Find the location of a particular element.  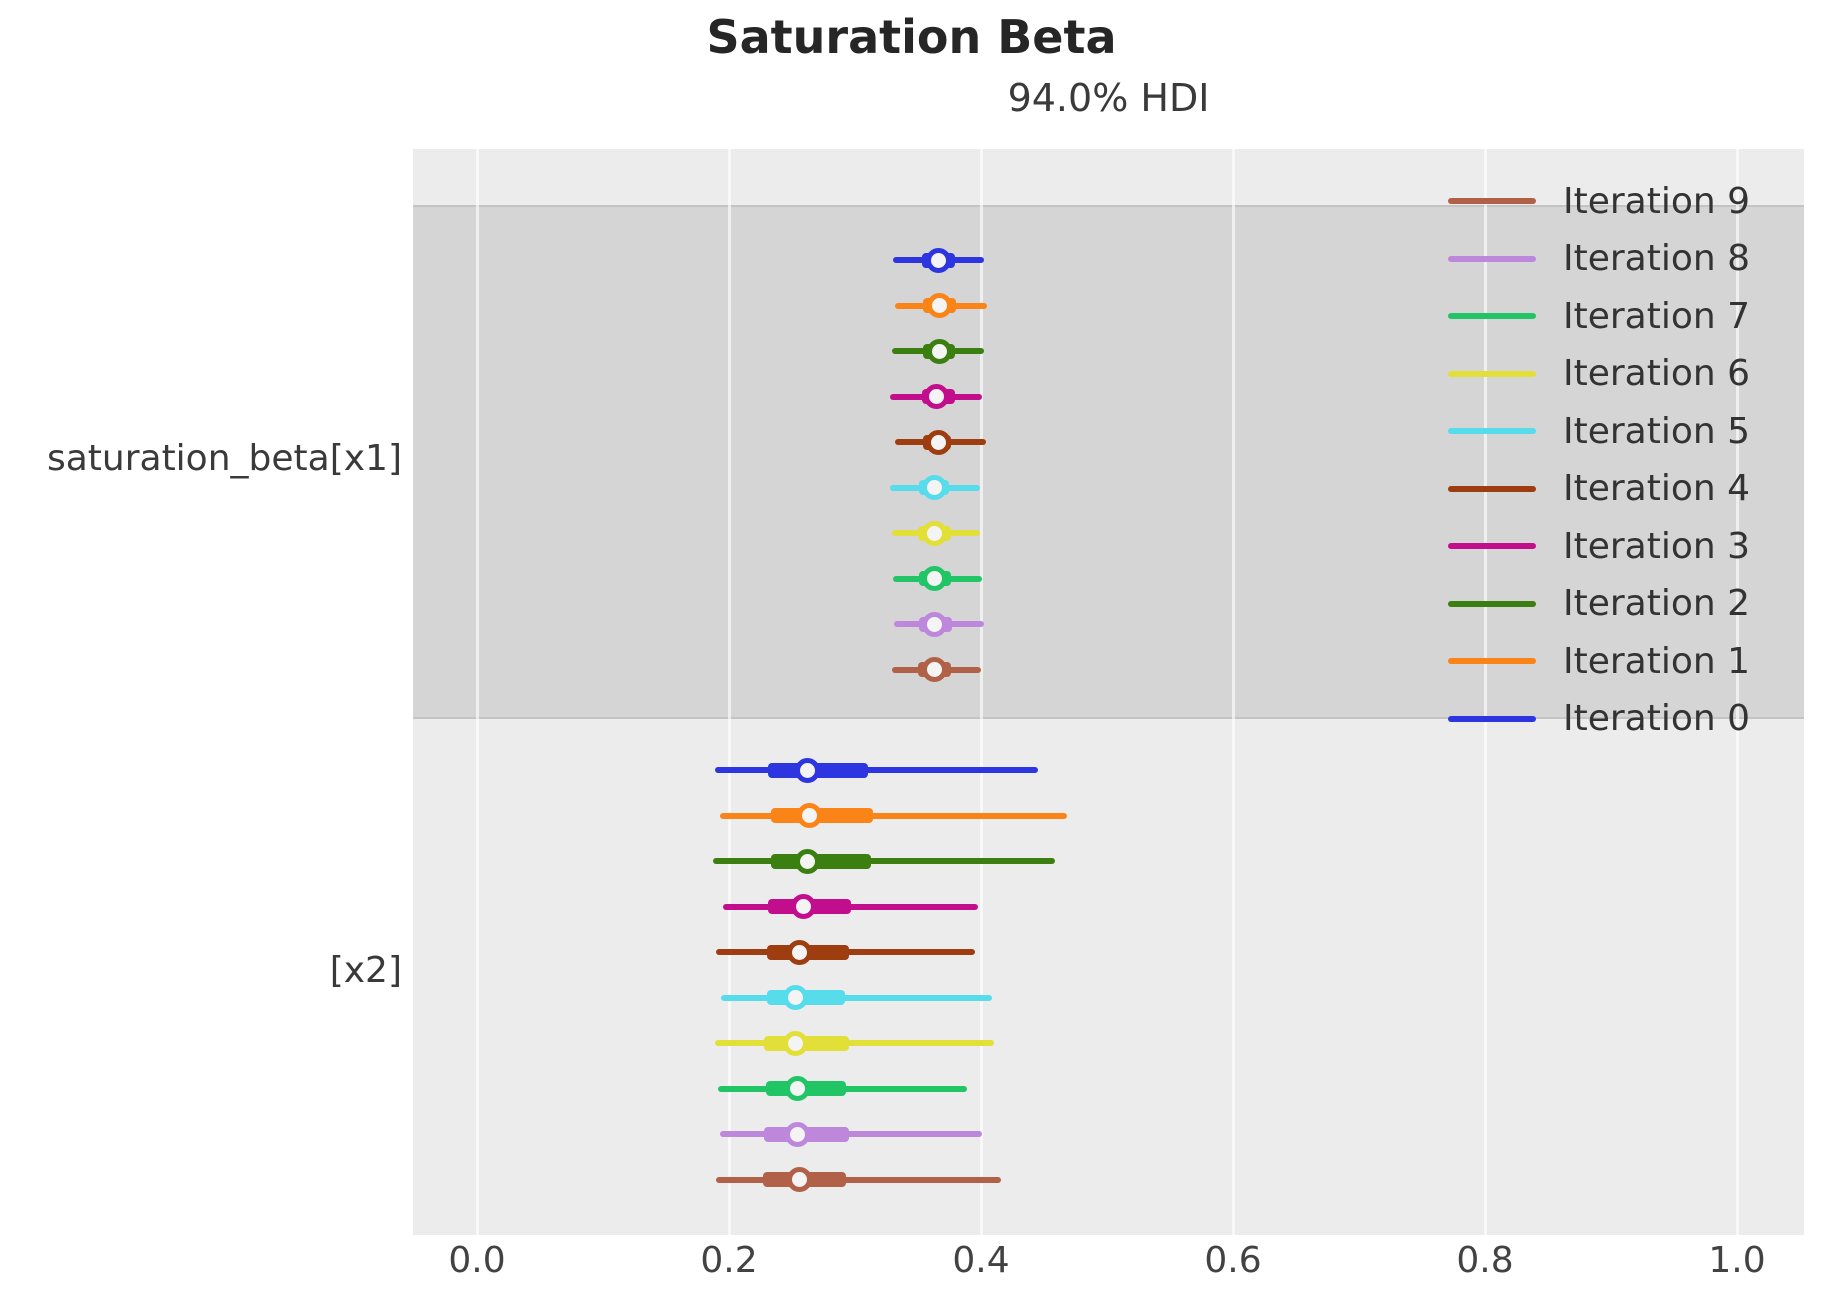

legend-entry: Iteration 0 is located at coordinates (1599, 719).